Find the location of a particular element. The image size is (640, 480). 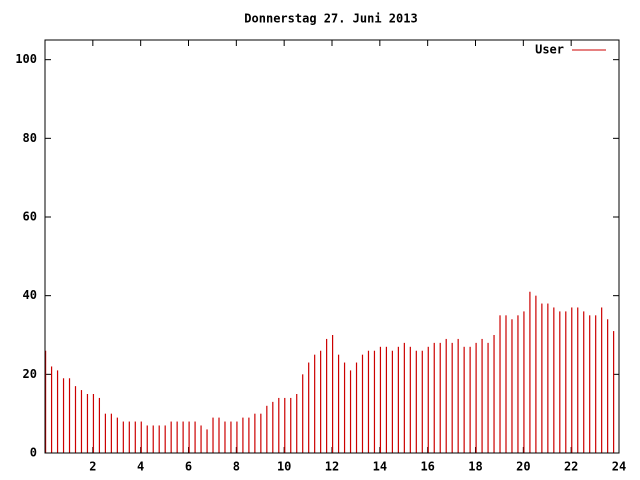

chart-title: Donnerstag 27. Juni 2013 is located at coordinates (330, 19).